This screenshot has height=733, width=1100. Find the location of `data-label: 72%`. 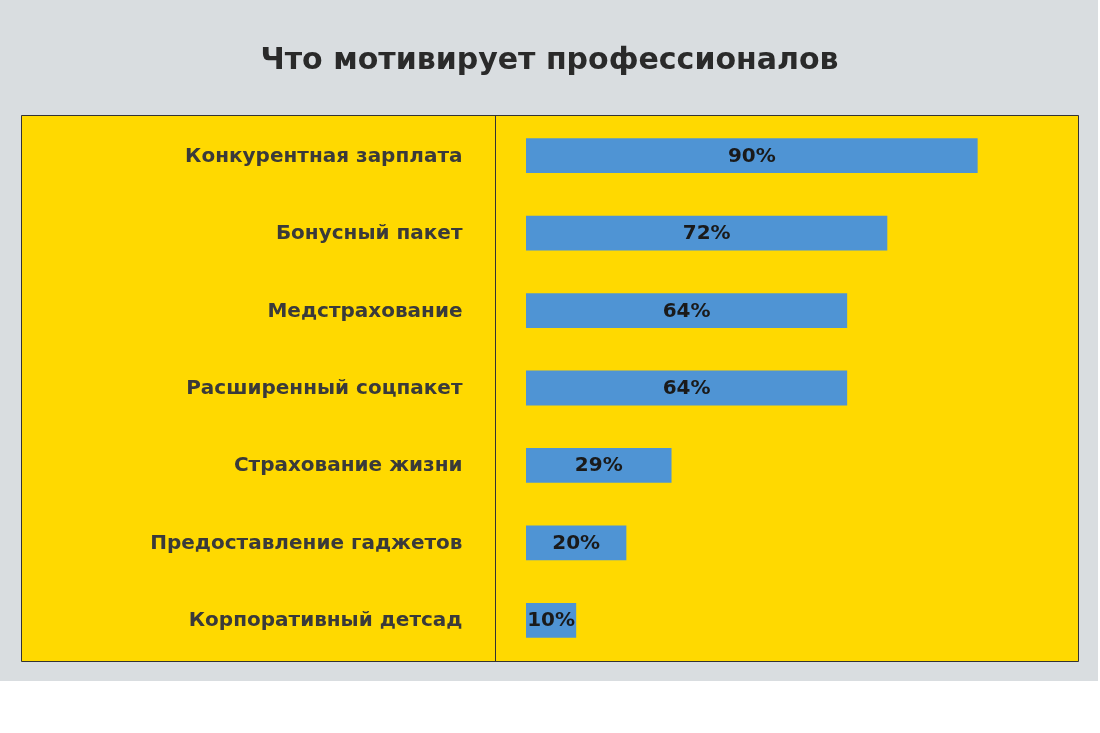

data-label: 72% is located at coordinates (706, 232).